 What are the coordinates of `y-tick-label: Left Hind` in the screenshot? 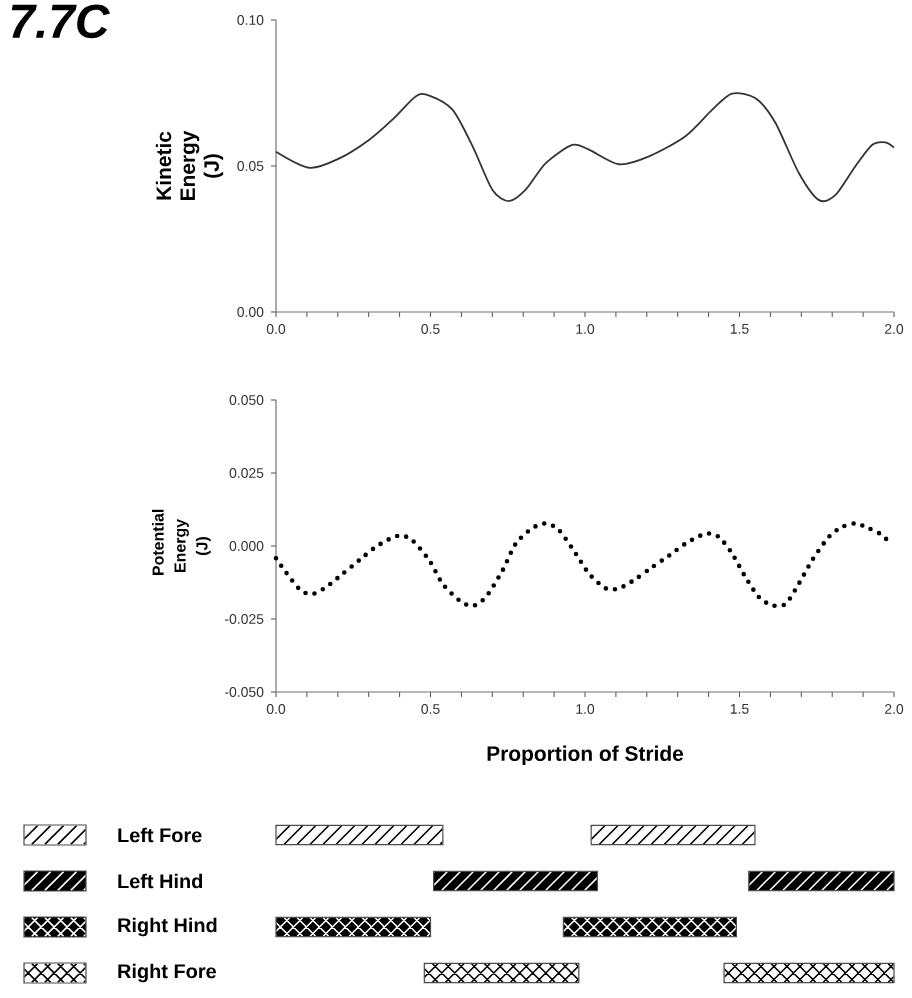 It's located at (160, 881).